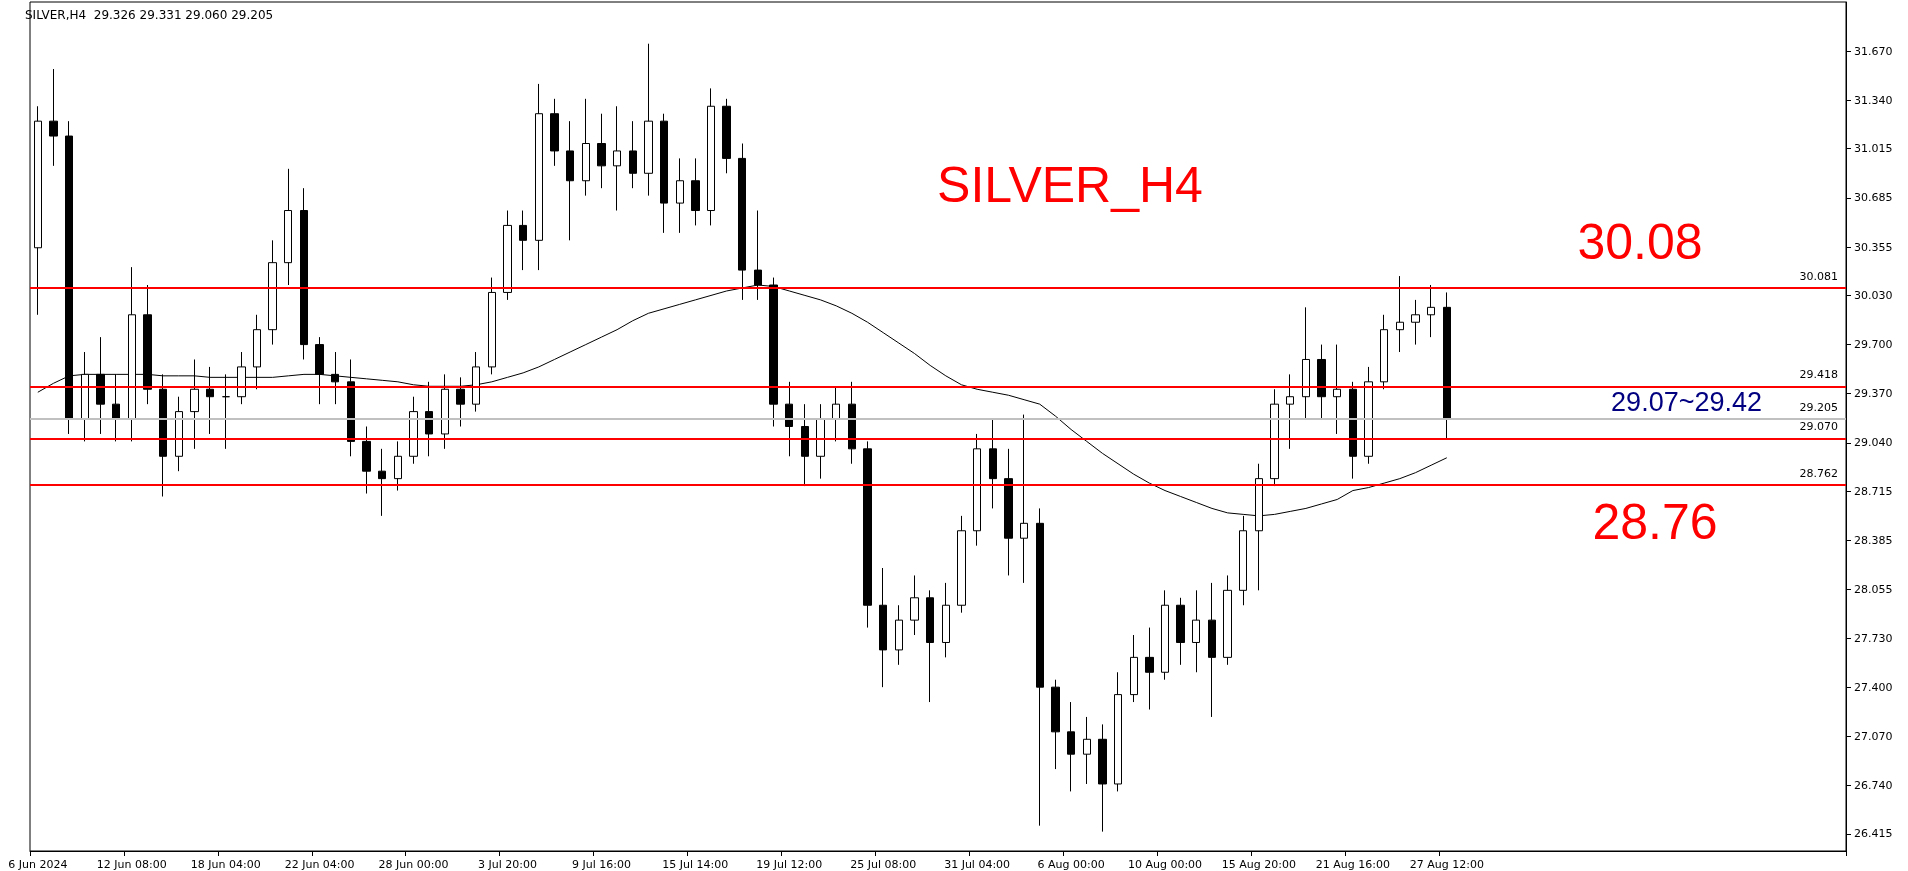 The image size is (1908, 871). I want to click on x-tick-label: 19 Jul 12:00, so click(789, 864).